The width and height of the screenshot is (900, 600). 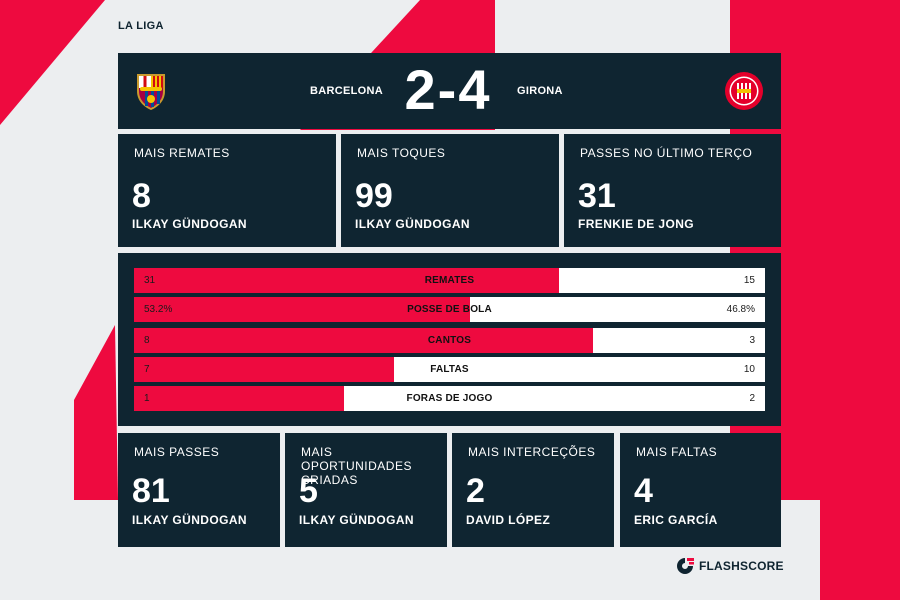 What do you see at coordinates (677, 452) in the screenshot?
I see `leader-card-title: MAIS FALTAS` at bounding box center [677, 452].